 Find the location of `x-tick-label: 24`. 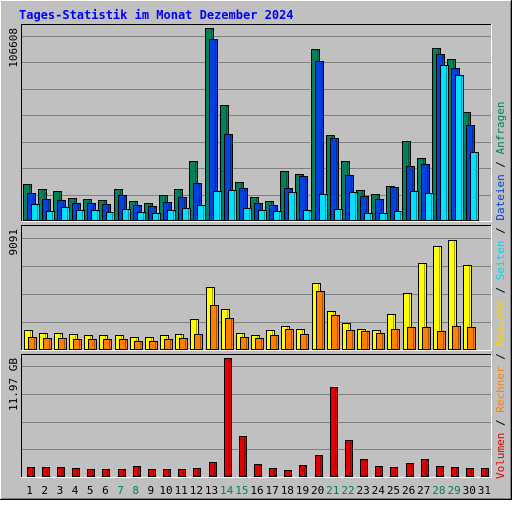

x-tick-label: 24 is located at coordinates (379, 490).